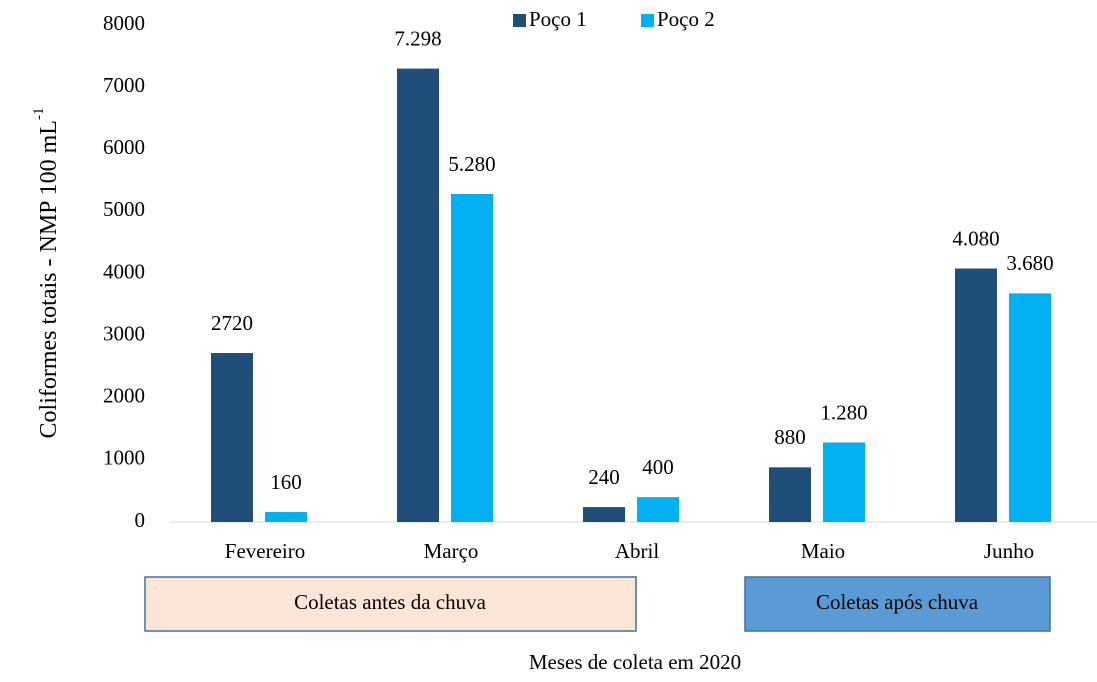 This screenshot has height=682, width=1097. I want to click on y-tick-label: 6000, so click(124, 147).